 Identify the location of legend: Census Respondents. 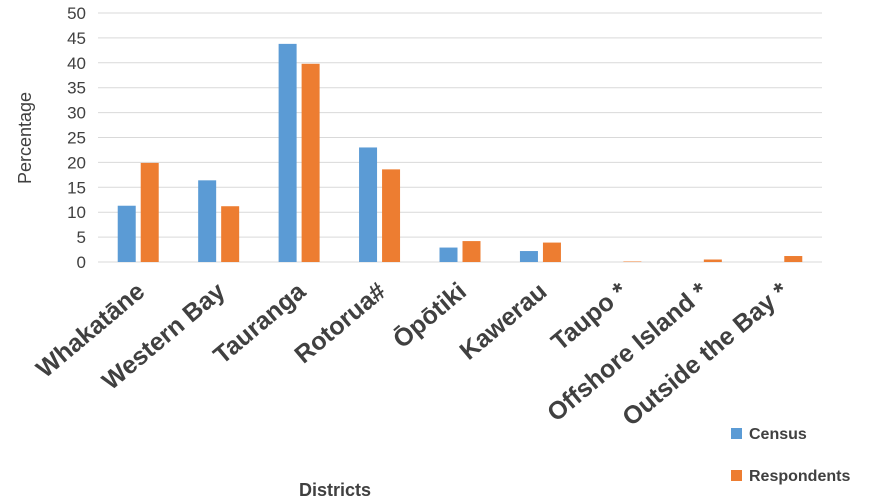
(790, 455).